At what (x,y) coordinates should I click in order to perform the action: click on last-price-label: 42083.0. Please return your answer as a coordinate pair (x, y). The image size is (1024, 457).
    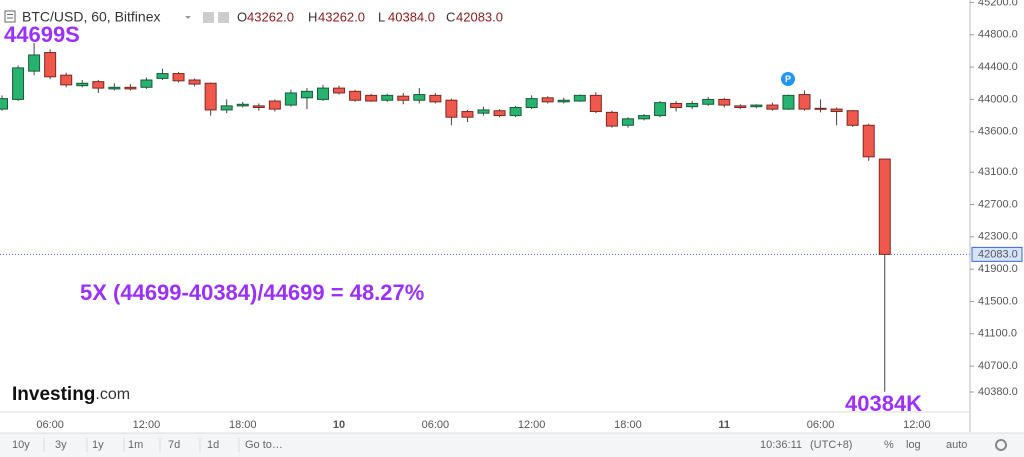
    Looking at the image, I should click on (998, 254).